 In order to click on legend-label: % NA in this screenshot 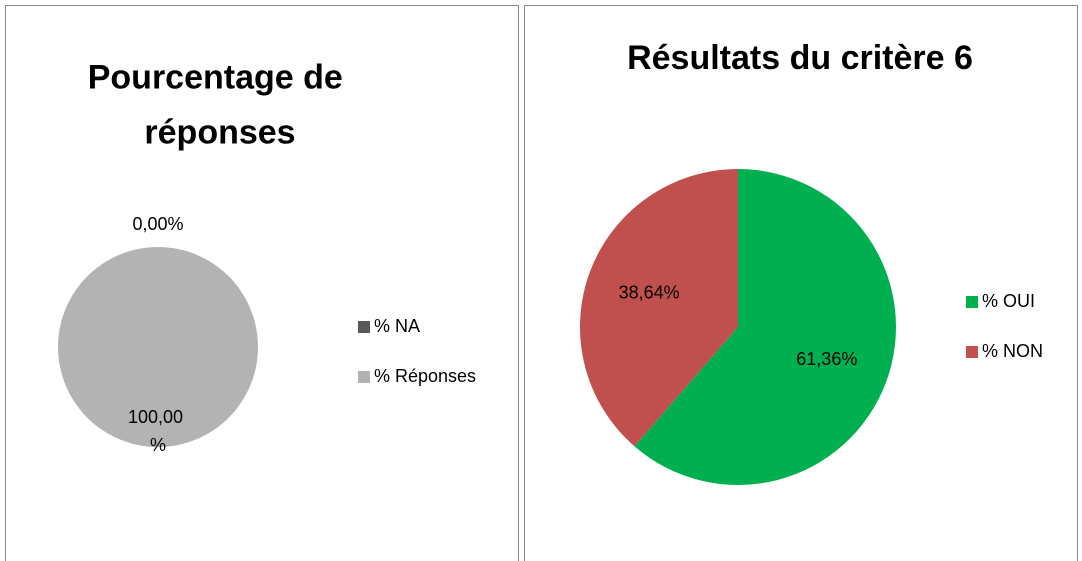, I will do `click(397, 326)`.